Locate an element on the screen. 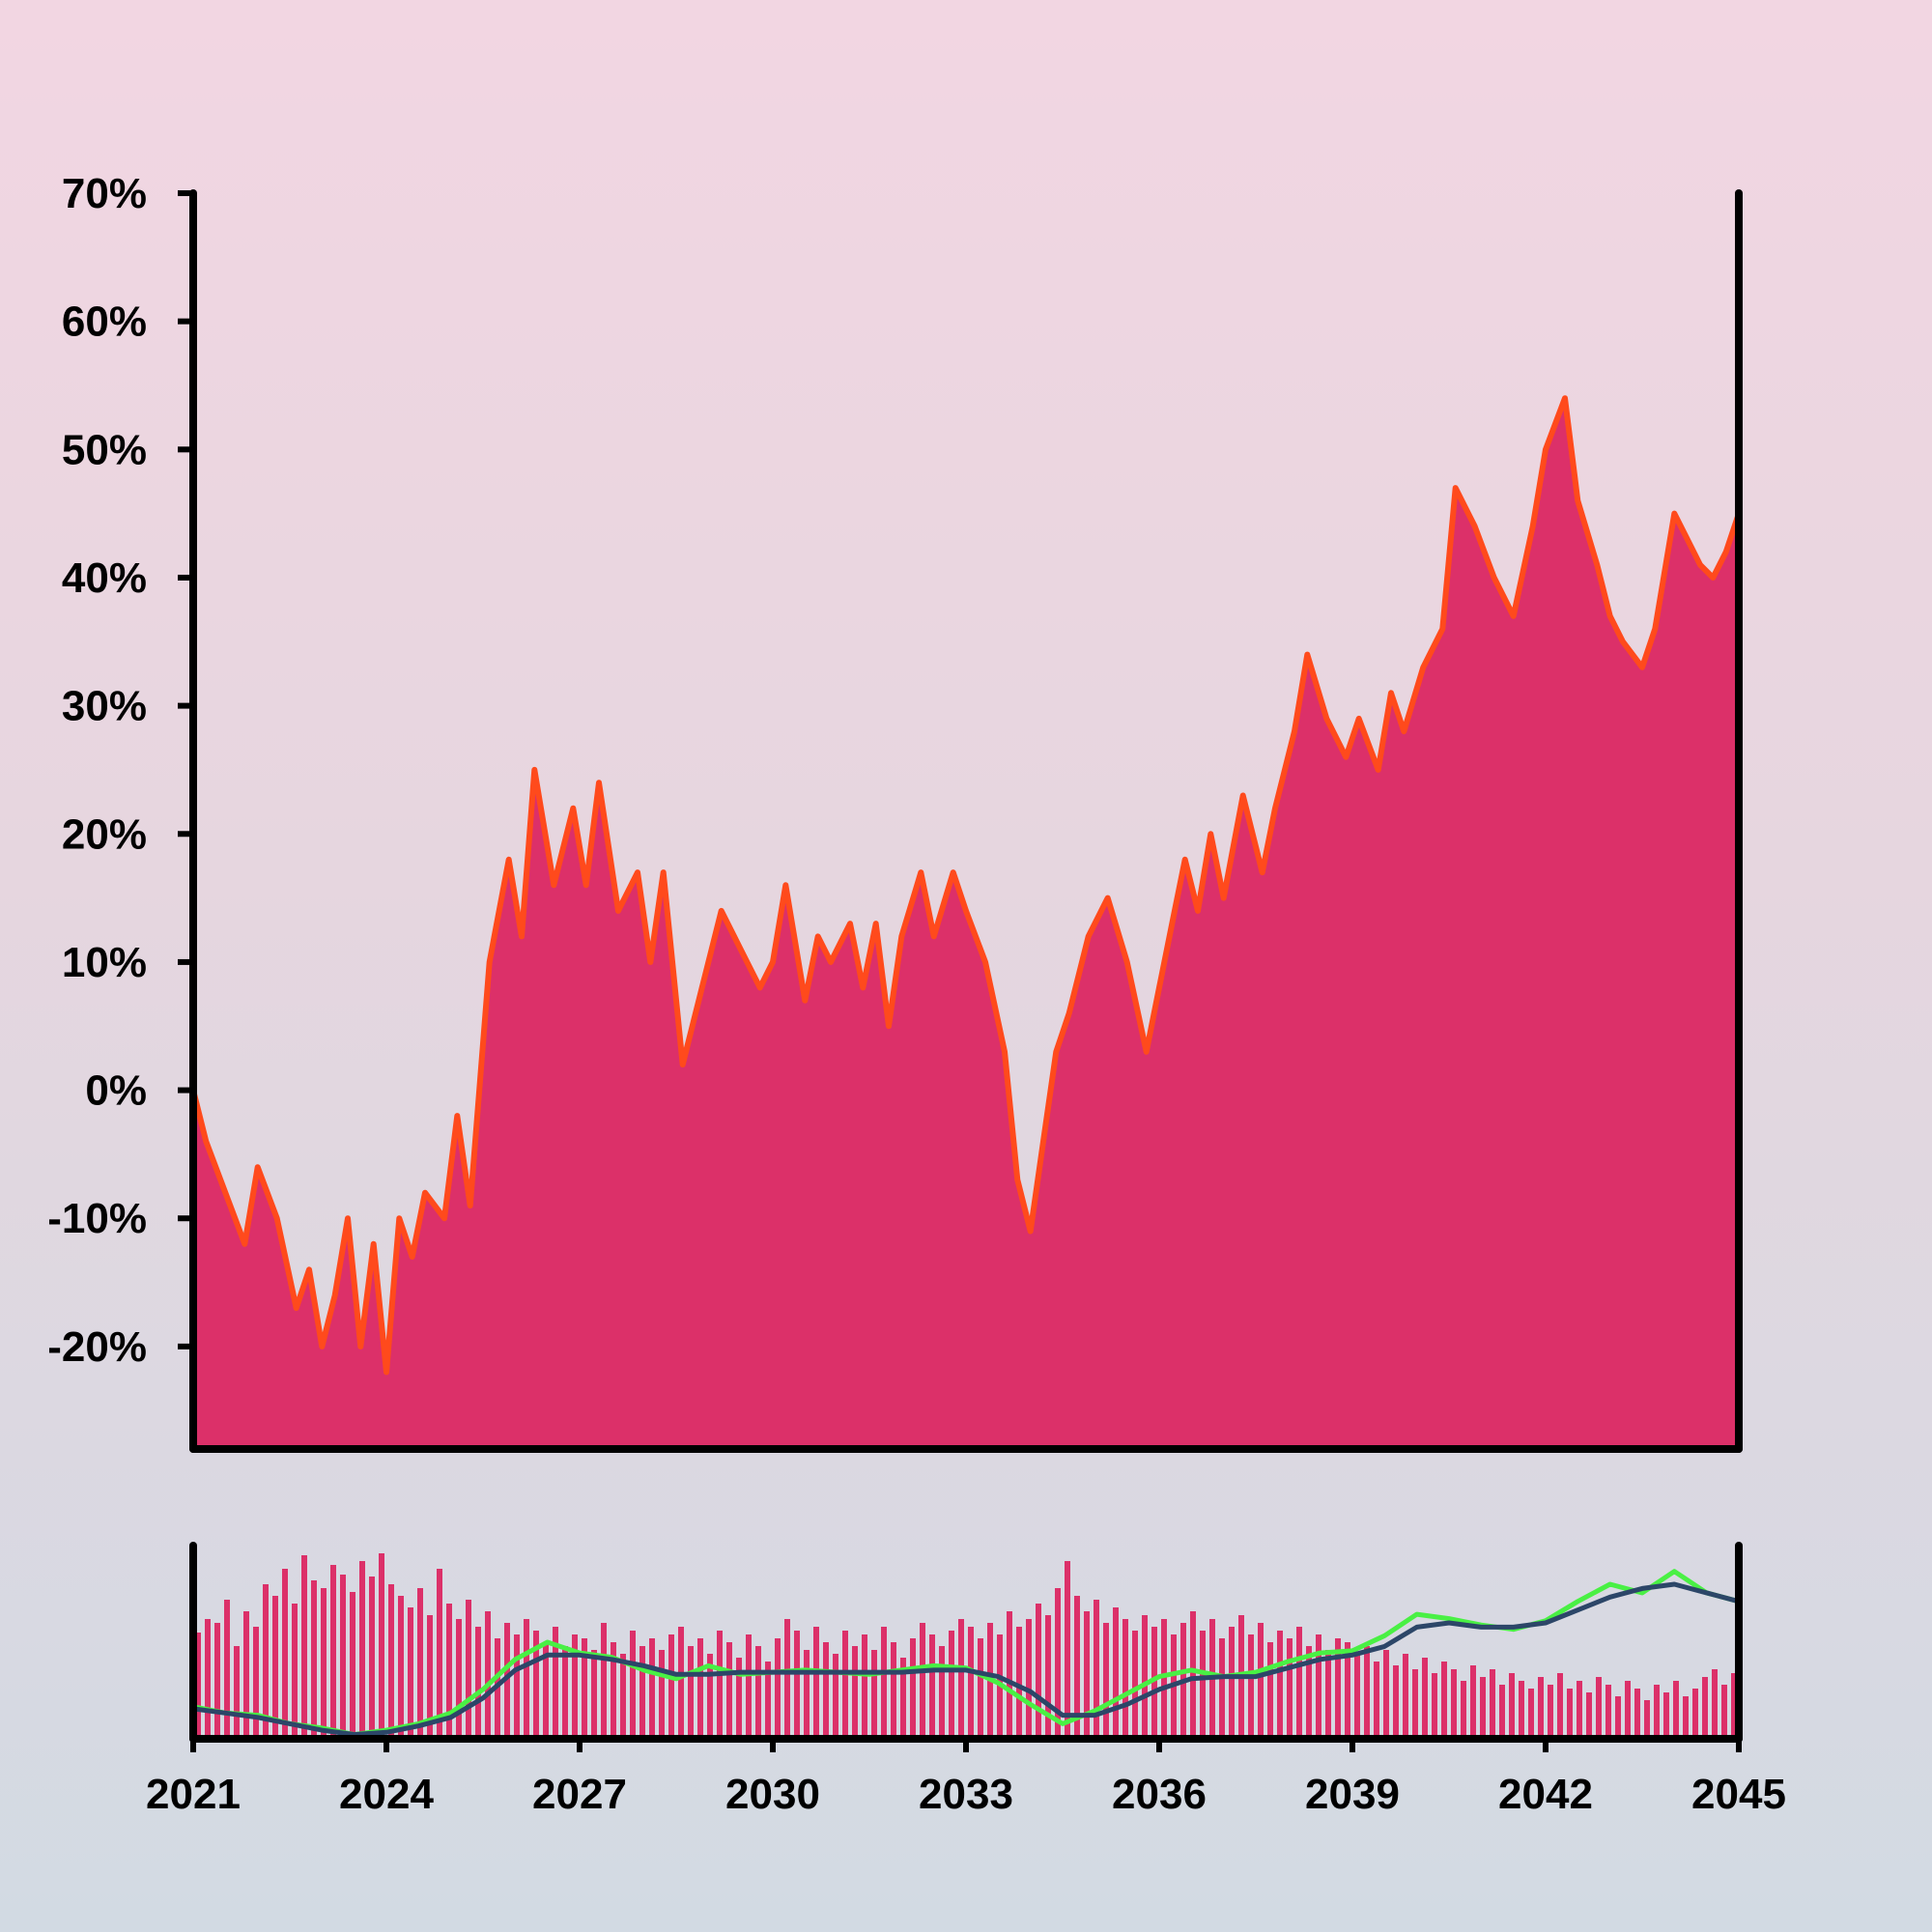 The width and height of the screenshot is (1932, 1932). y-tick-label: -10% is located at coordinates (97, 1218).